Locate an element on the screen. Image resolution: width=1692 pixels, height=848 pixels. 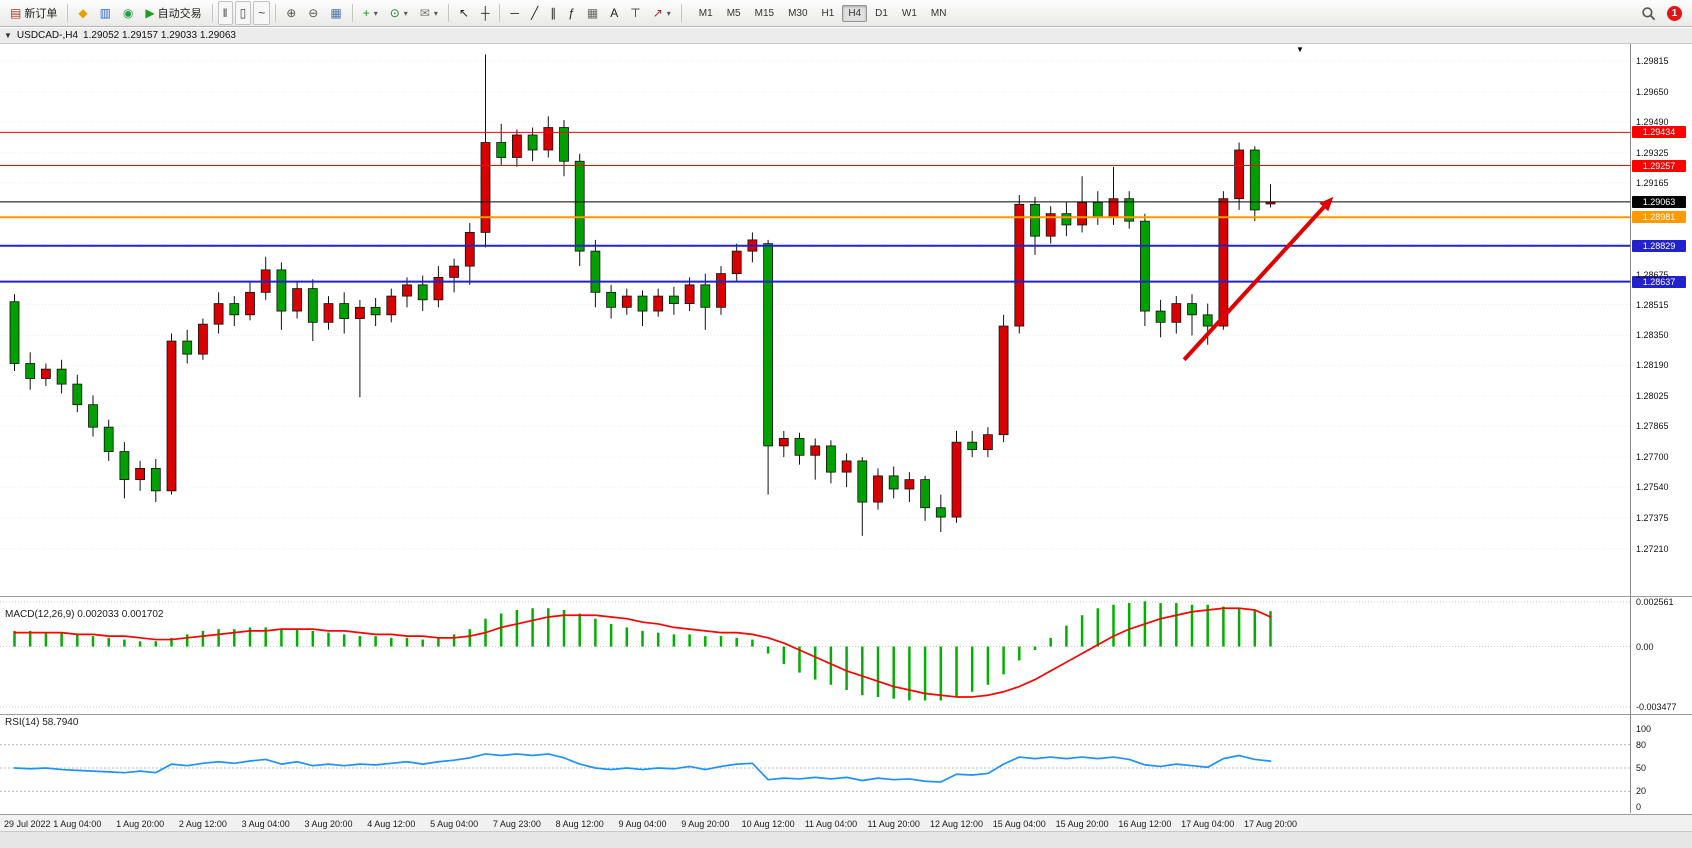
indicators-icon: + is located at coordinates (366, 13).